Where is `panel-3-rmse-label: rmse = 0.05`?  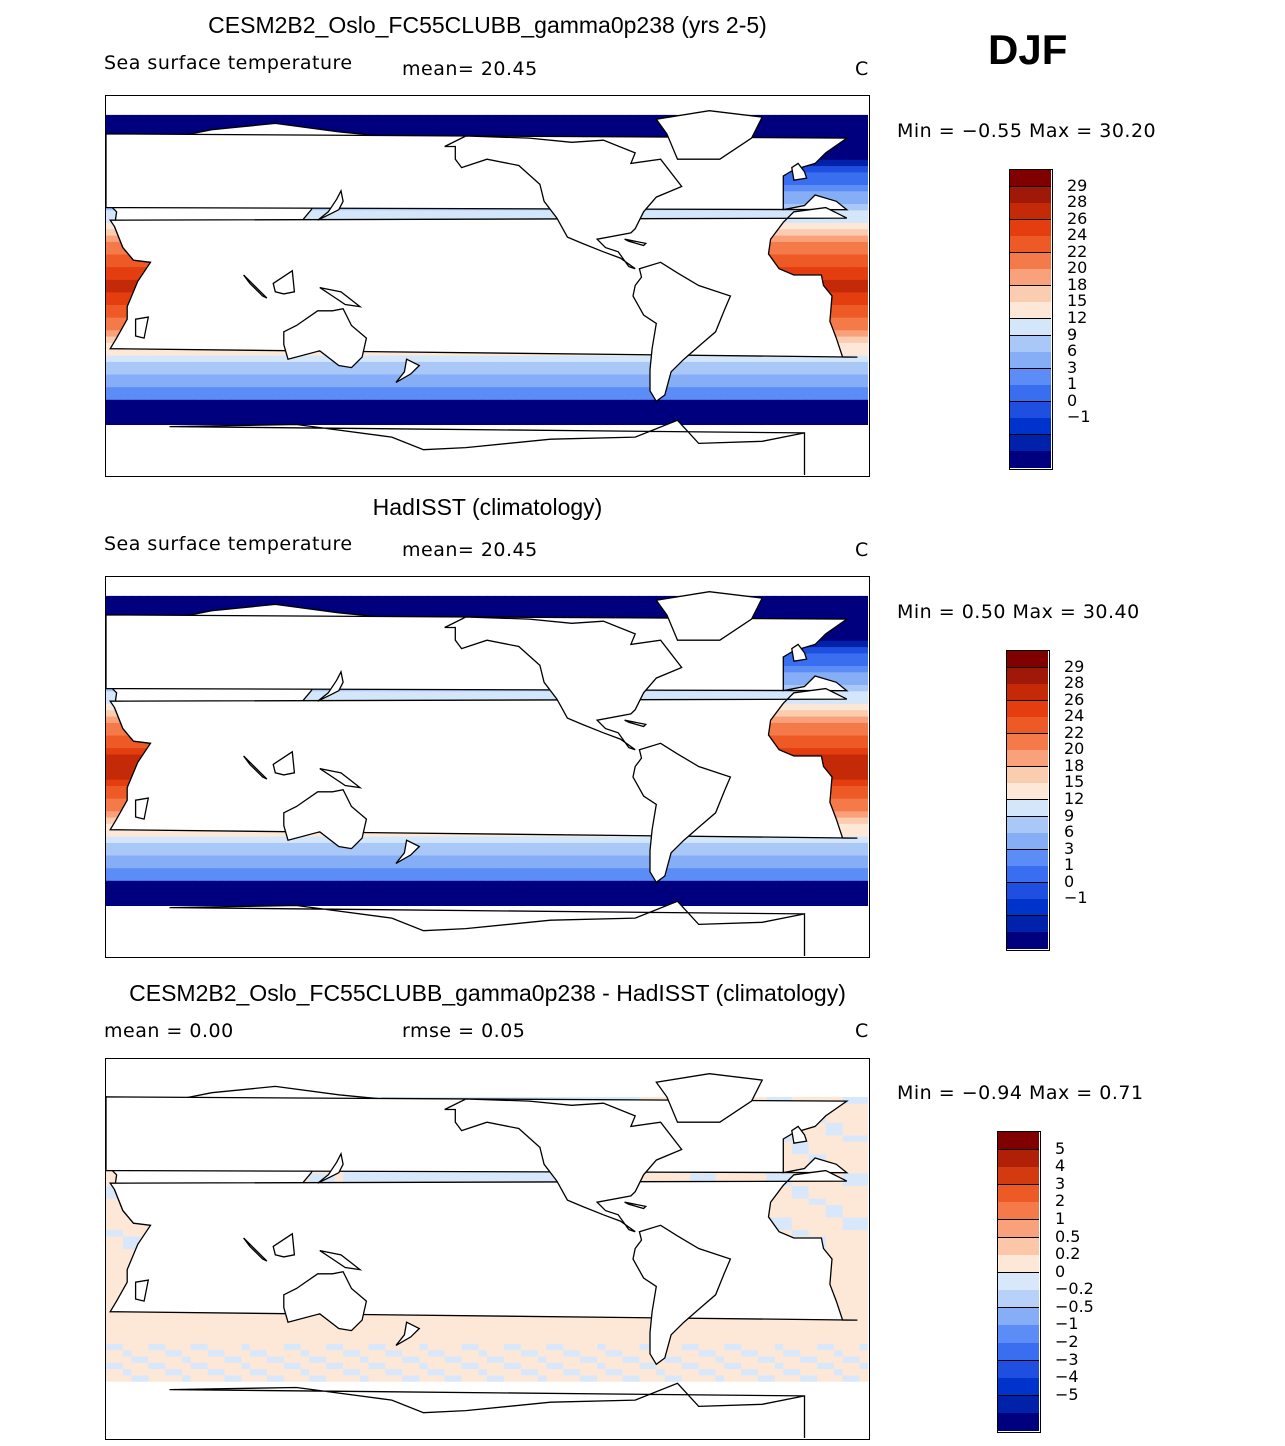
panel-3-rmse-label: rmse = 0.05 is located at coordinates (464, 1031).